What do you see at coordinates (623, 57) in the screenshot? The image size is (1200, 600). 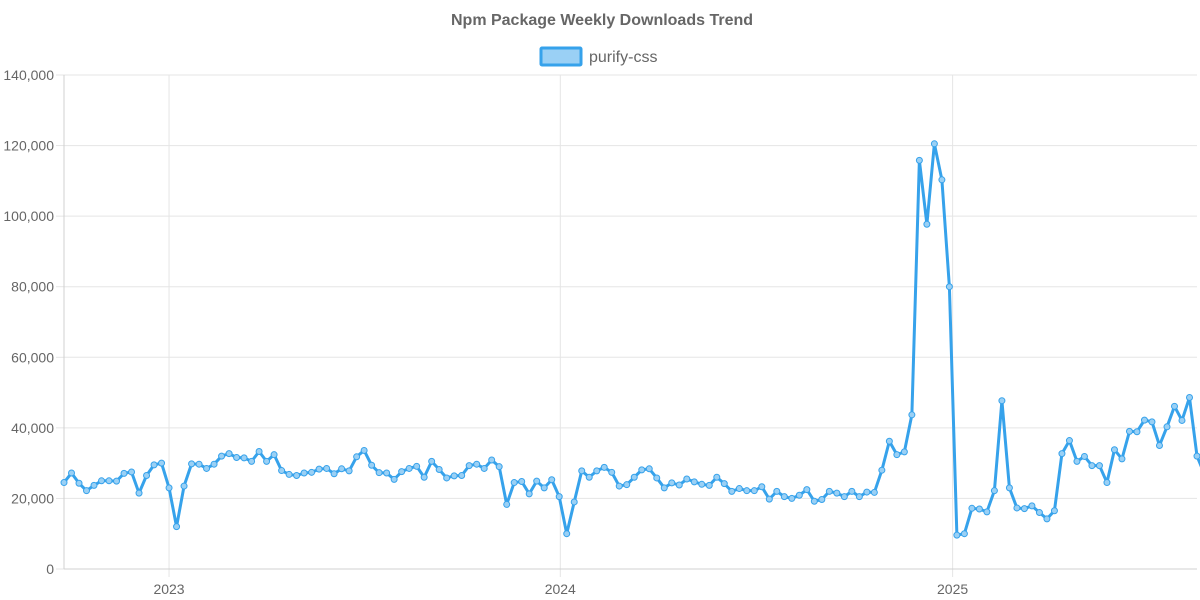 I see `legend-label: purify-css` at bounding box center [623, 57].